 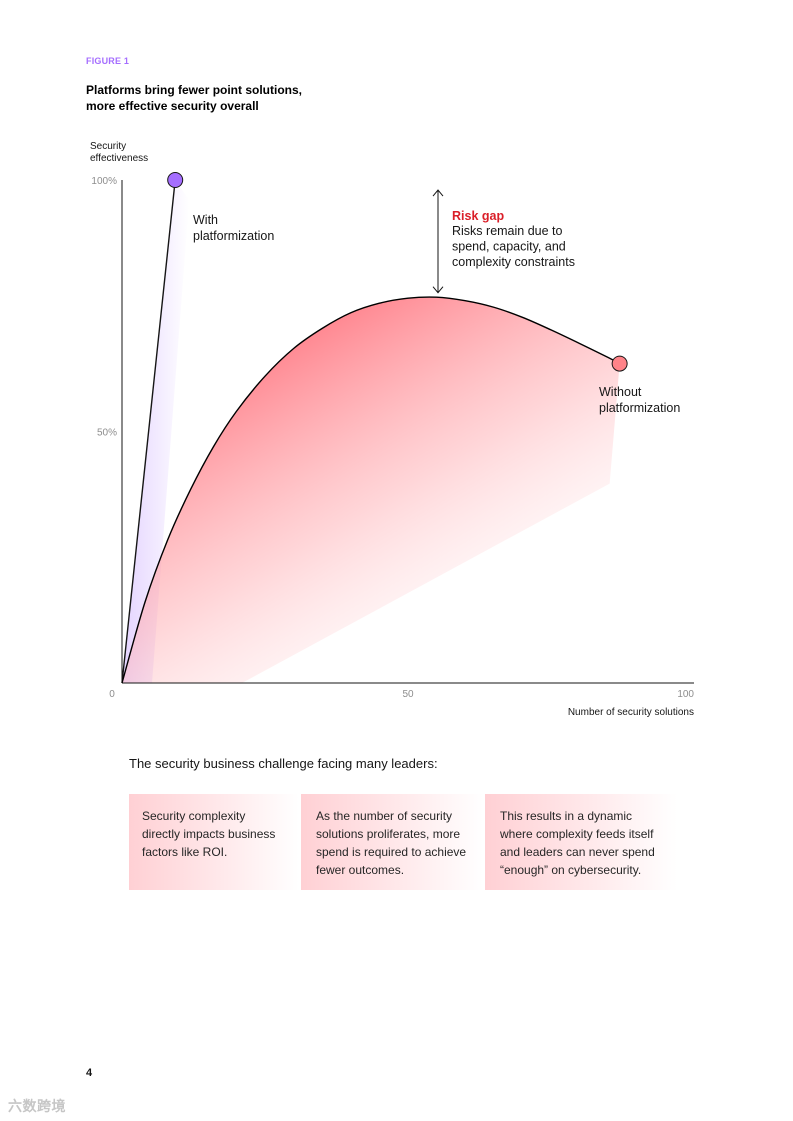 I want to click on watermark-logo: 六数跨境, so click(x=37, y=1106).